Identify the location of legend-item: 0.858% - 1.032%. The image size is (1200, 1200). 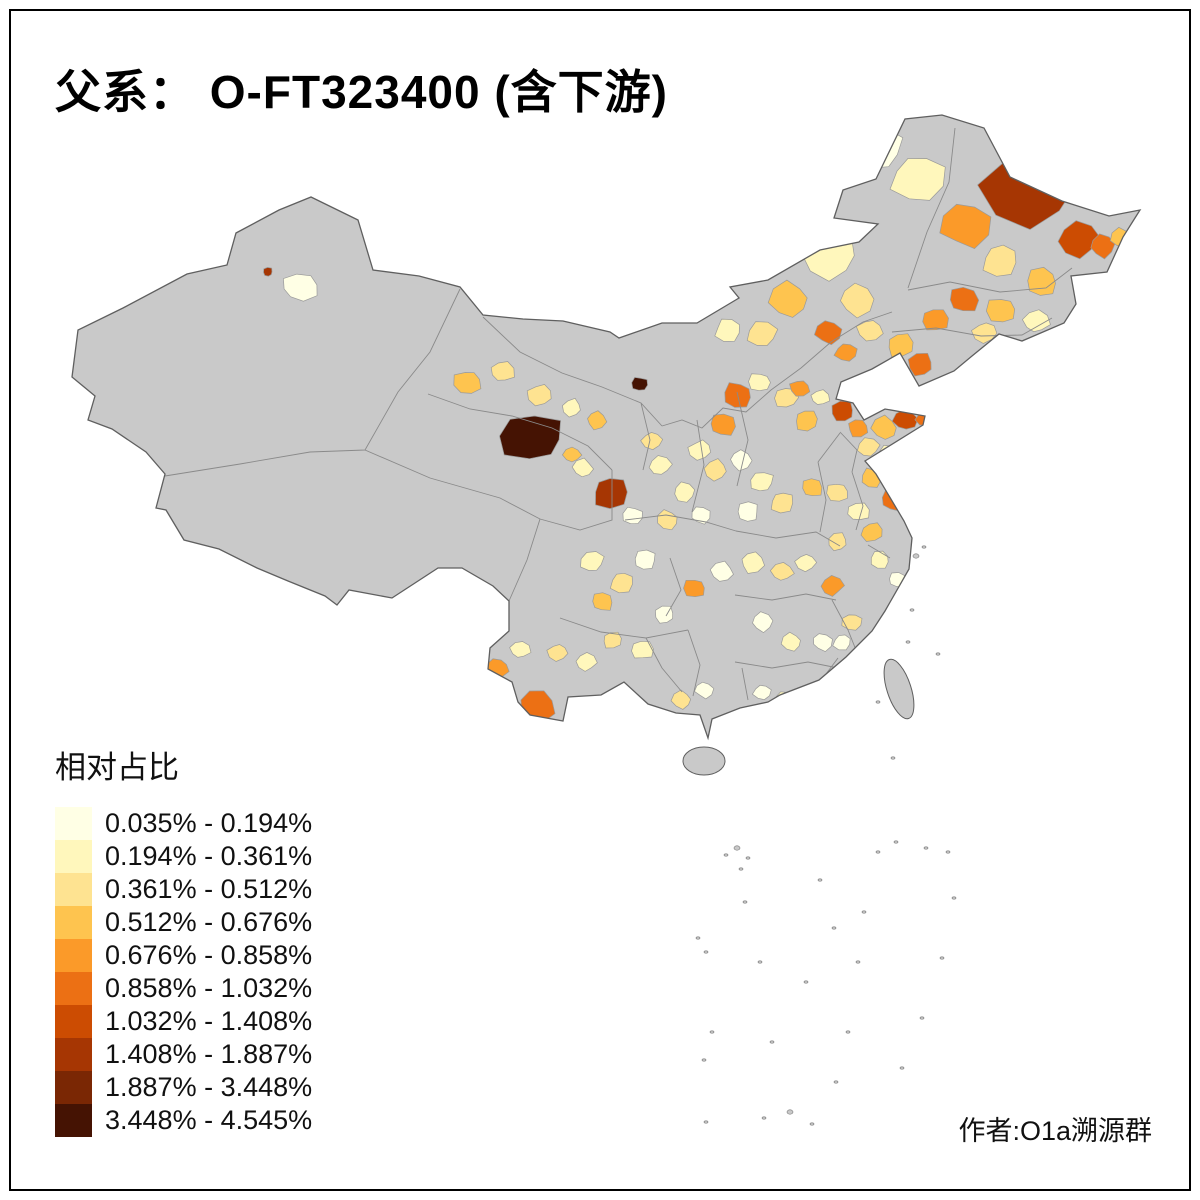
(183, 988).